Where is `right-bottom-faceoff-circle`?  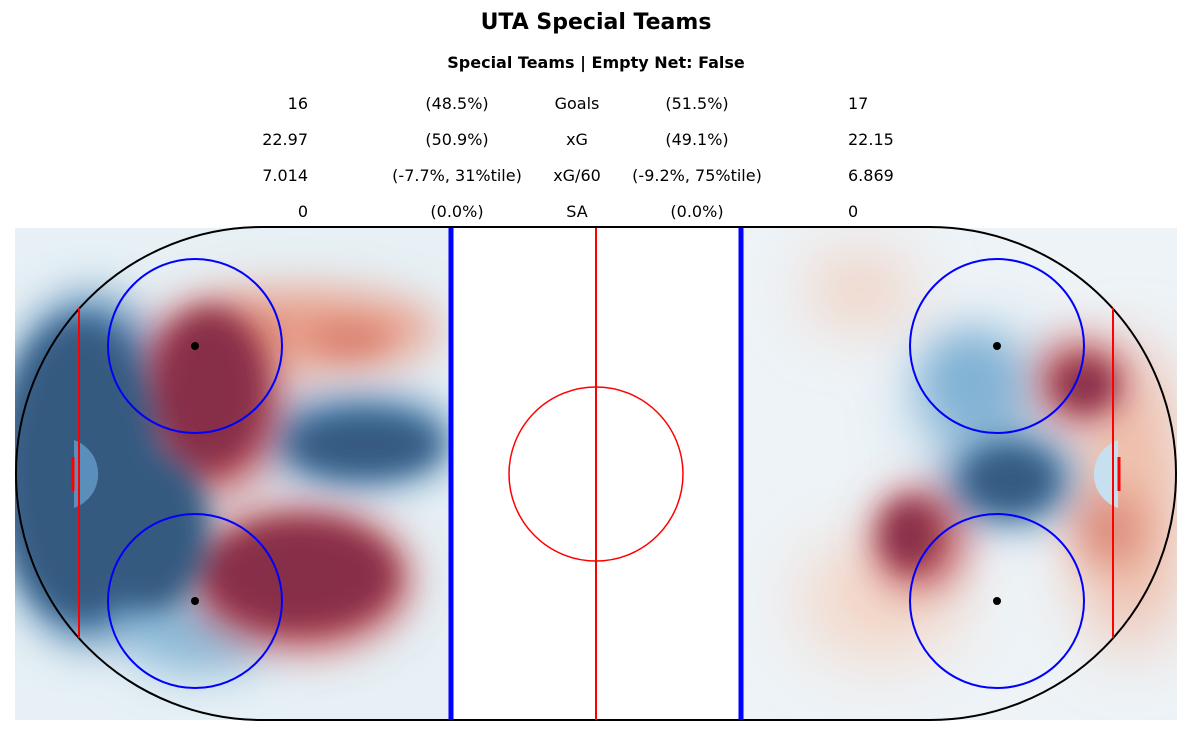
right-bottom-faceoff-circle is located at coordinates (997, 601).